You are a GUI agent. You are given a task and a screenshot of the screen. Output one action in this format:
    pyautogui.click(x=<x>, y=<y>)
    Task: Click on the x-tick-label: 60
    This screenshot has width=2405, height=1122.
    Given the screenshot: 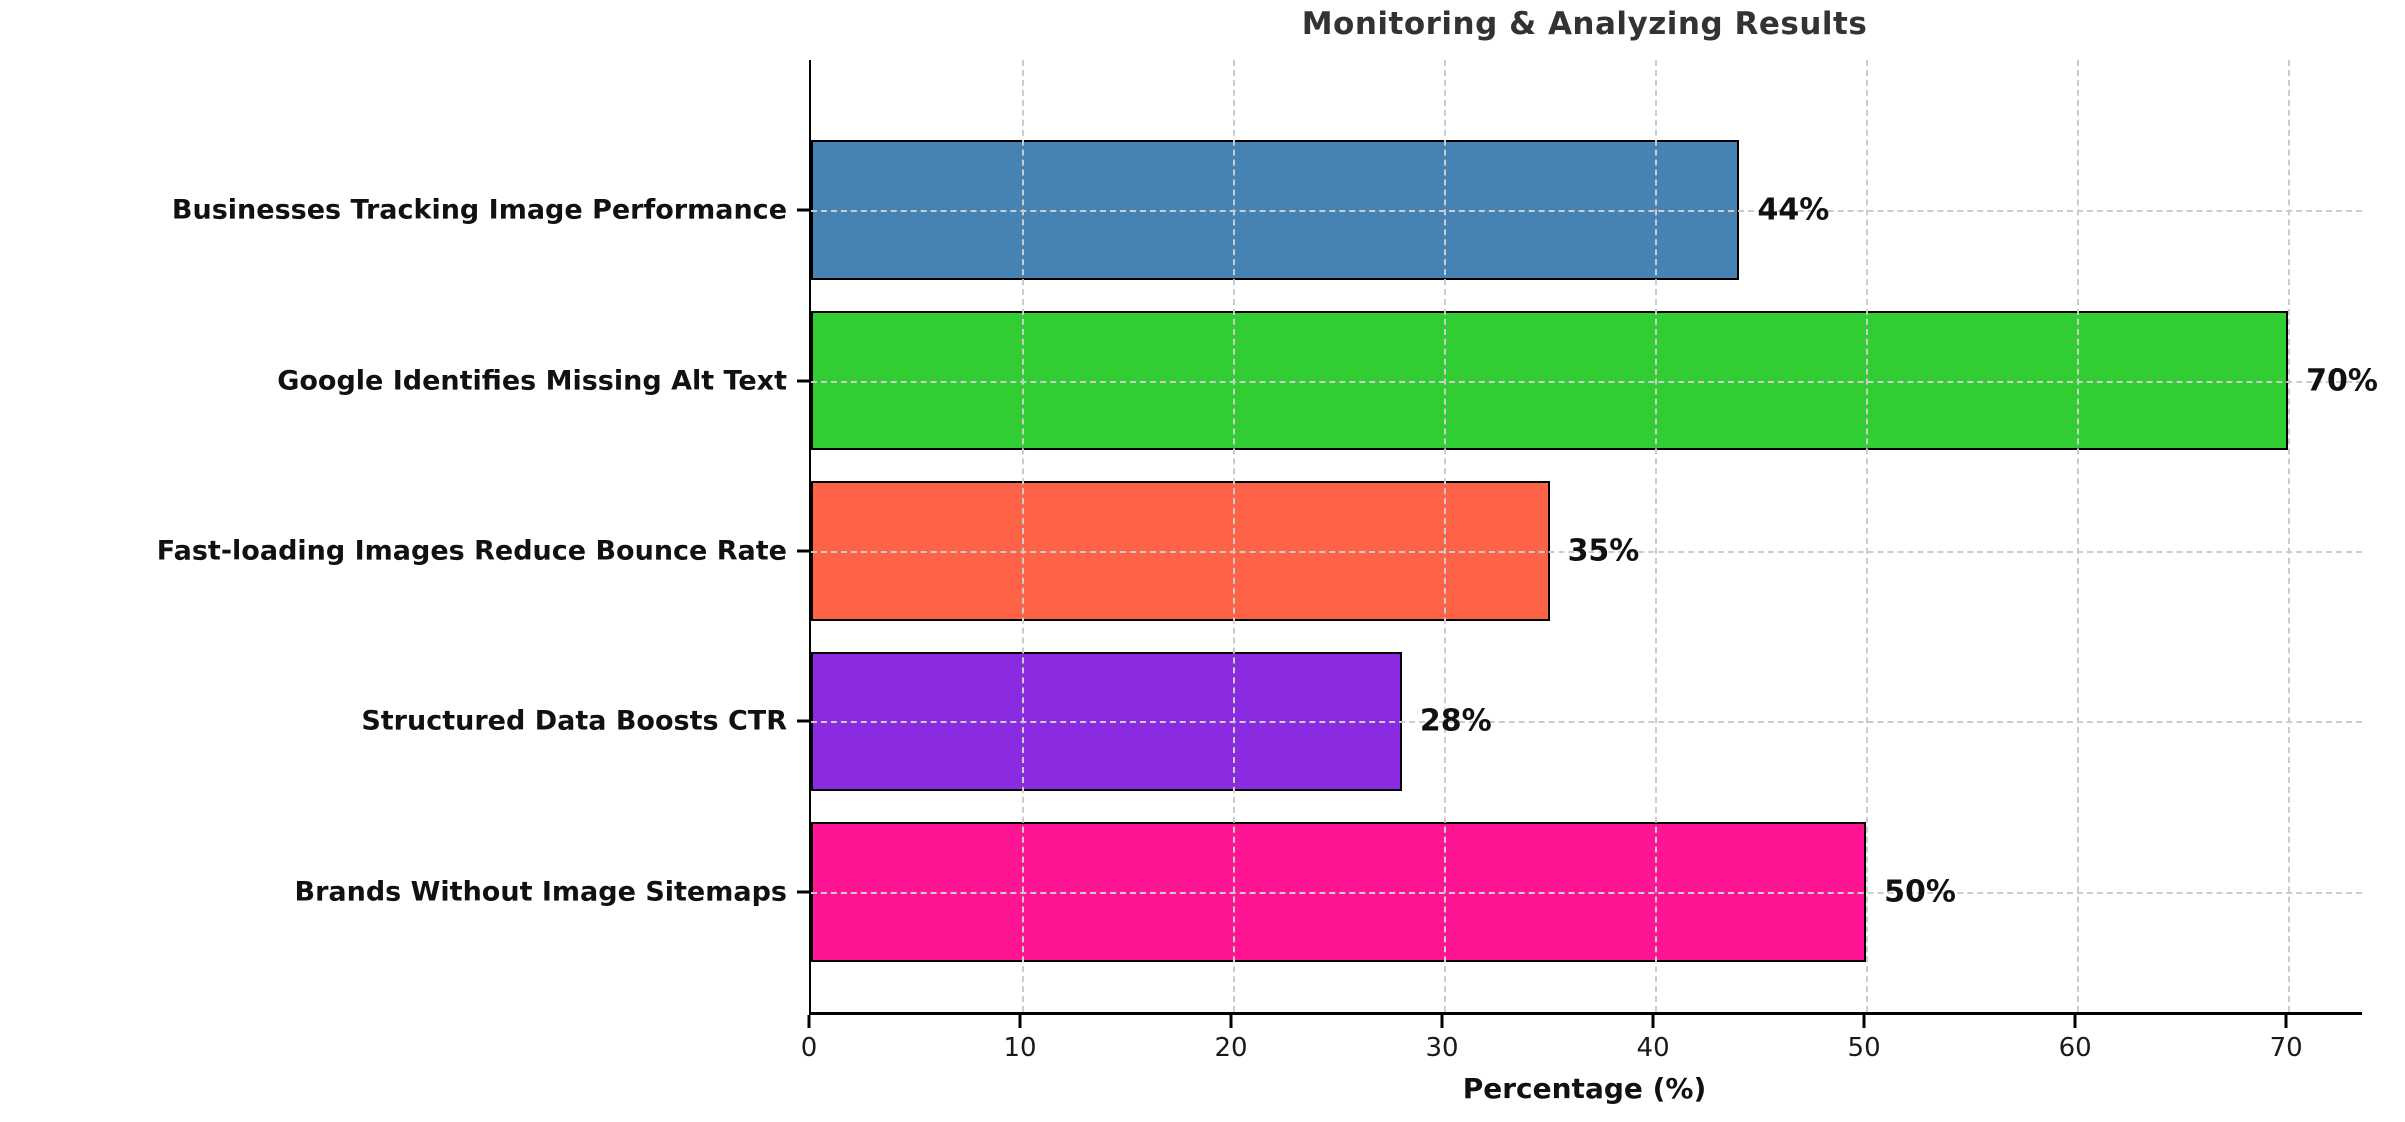 What is the action you would take?
    pyautogui.click(x=2075, y=1048)
    